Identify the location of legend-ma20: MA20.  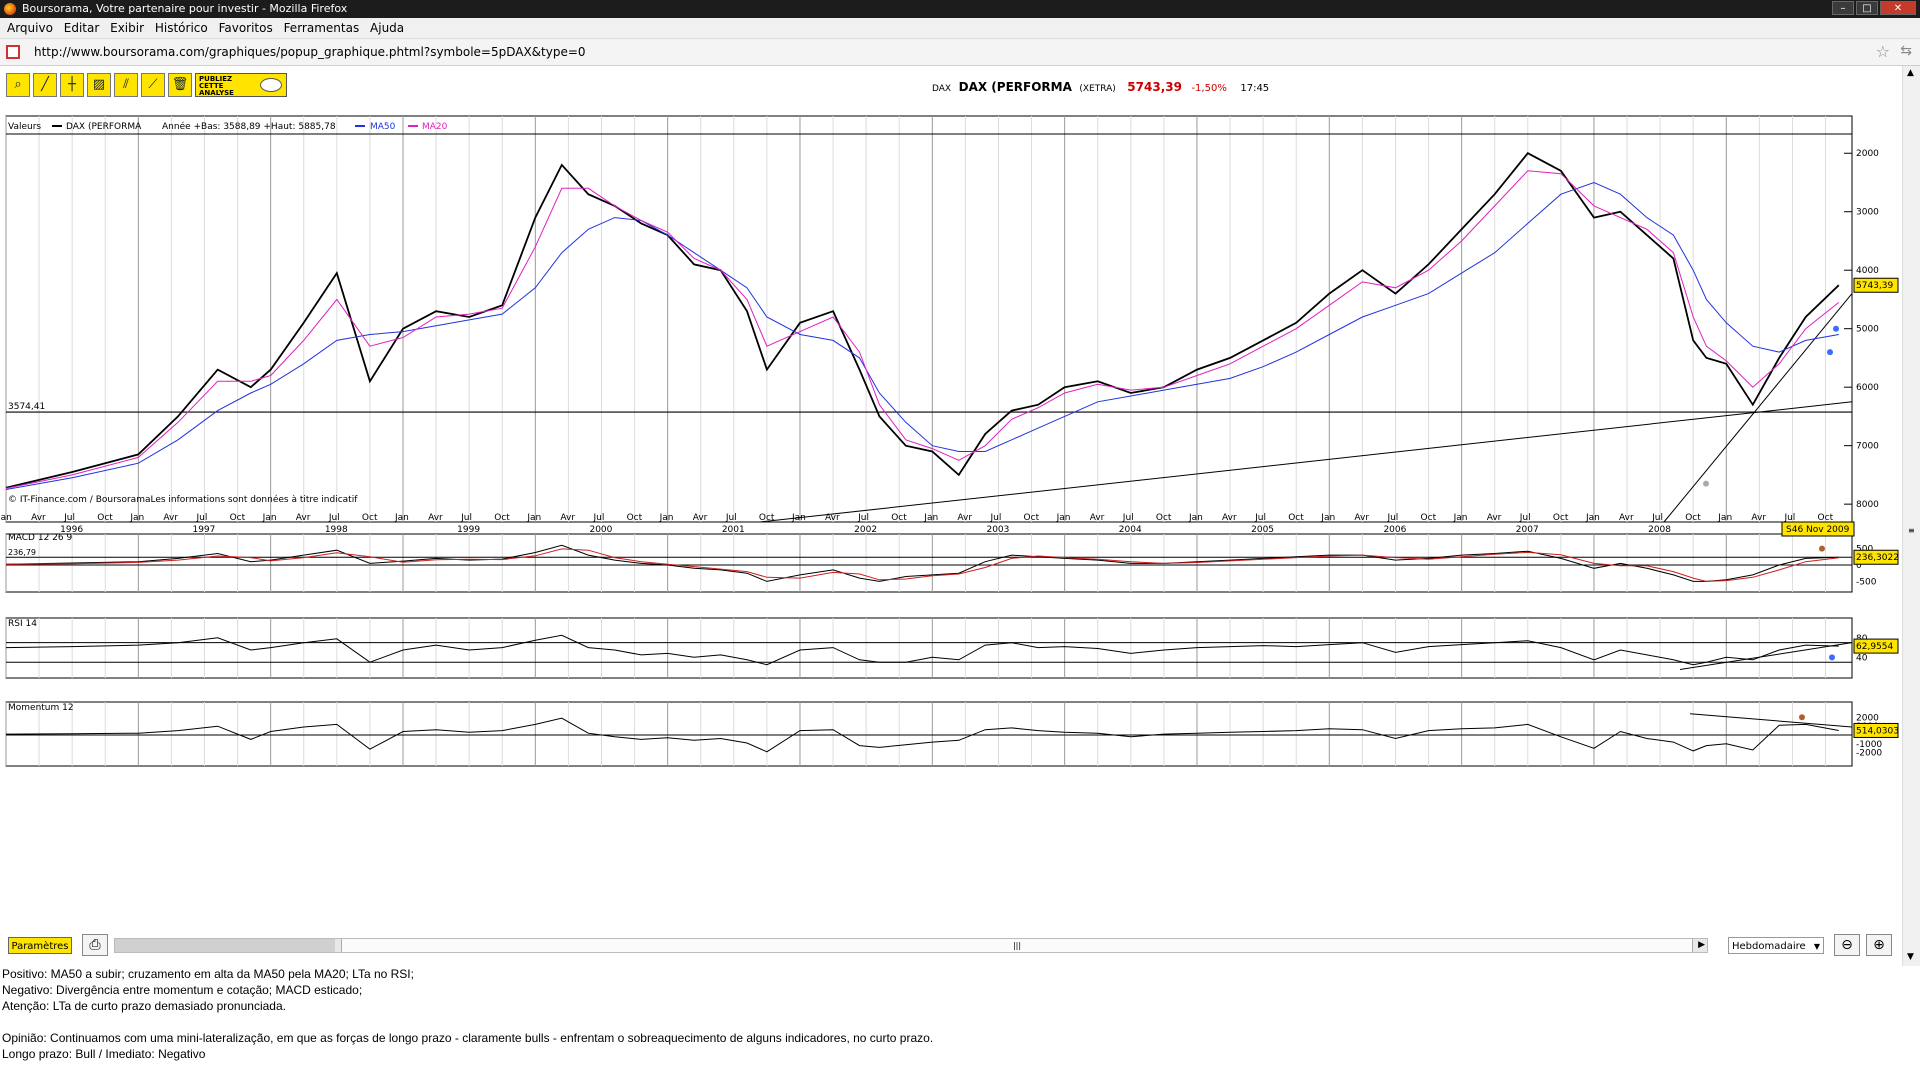
(435, 127).